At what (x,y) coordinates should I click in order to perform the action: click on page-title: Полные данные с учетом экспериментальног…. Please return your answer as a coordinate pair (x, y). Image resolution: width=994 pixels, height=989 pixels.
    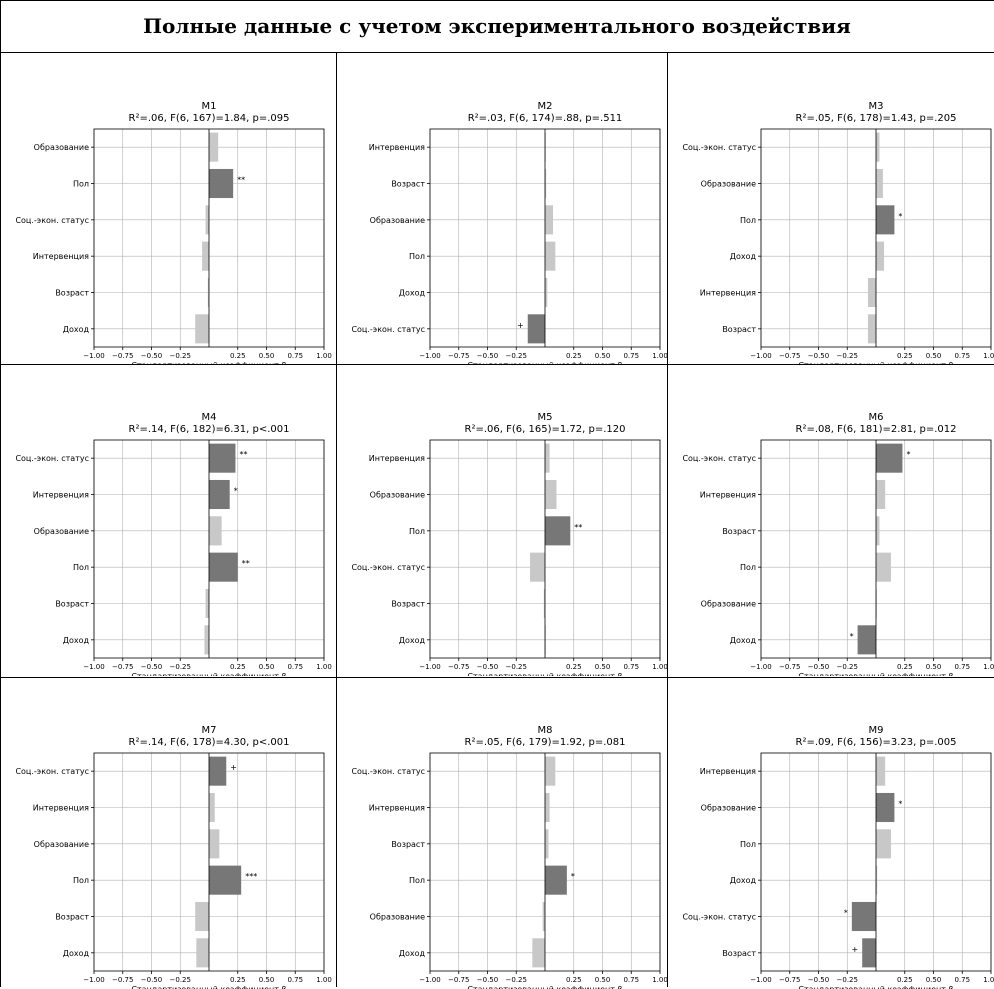
    Looking at the image, I should click on (497, 26).